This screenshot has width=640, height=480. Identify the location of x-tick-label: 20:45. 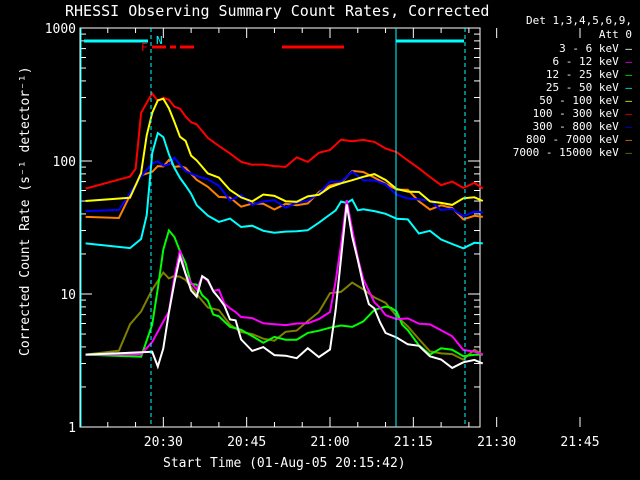
(246, 442).